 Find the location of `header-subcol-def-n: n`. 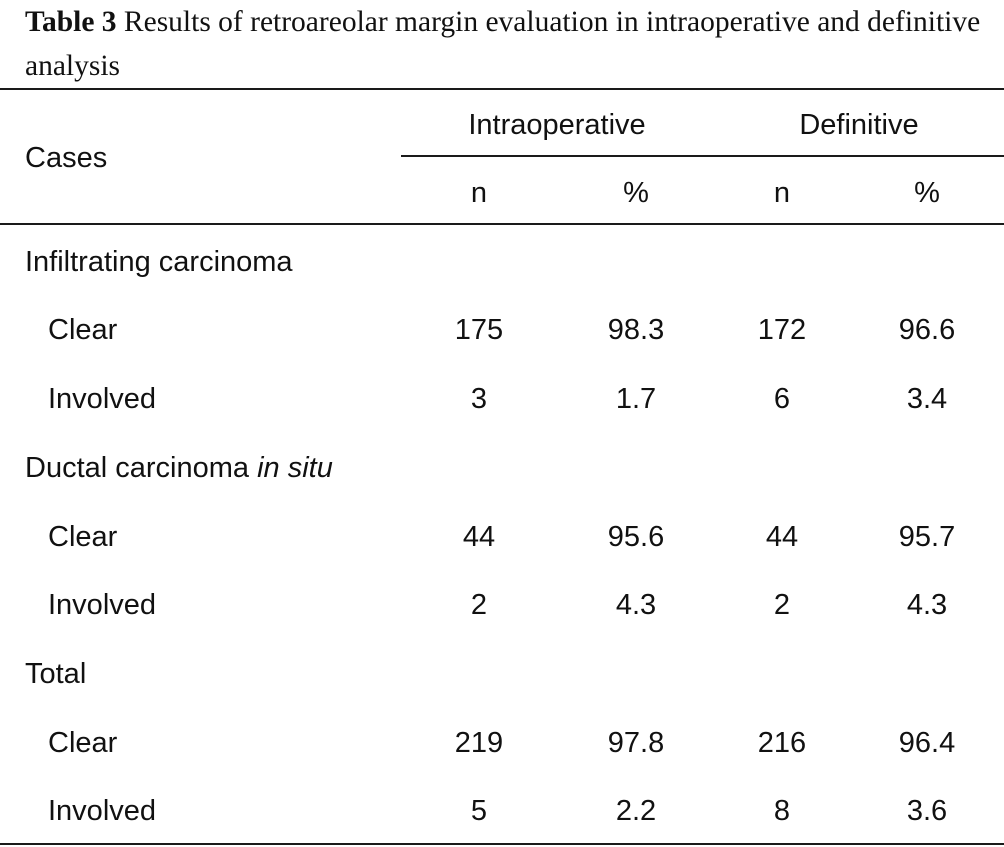

header-subcol-def-n: n is located at coordinates (782, 193).